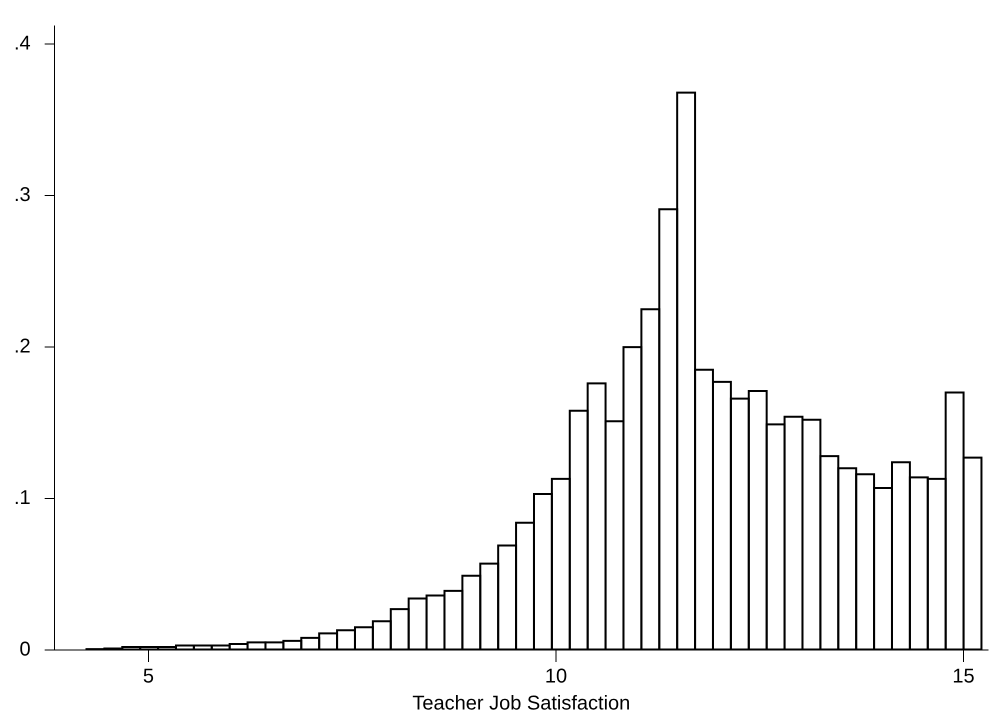 The width and height of the screenshot is (989, 720). Describe the element at coordinates (22, 43) in the screenshot. I see `y-tick-label: .4` at that location.